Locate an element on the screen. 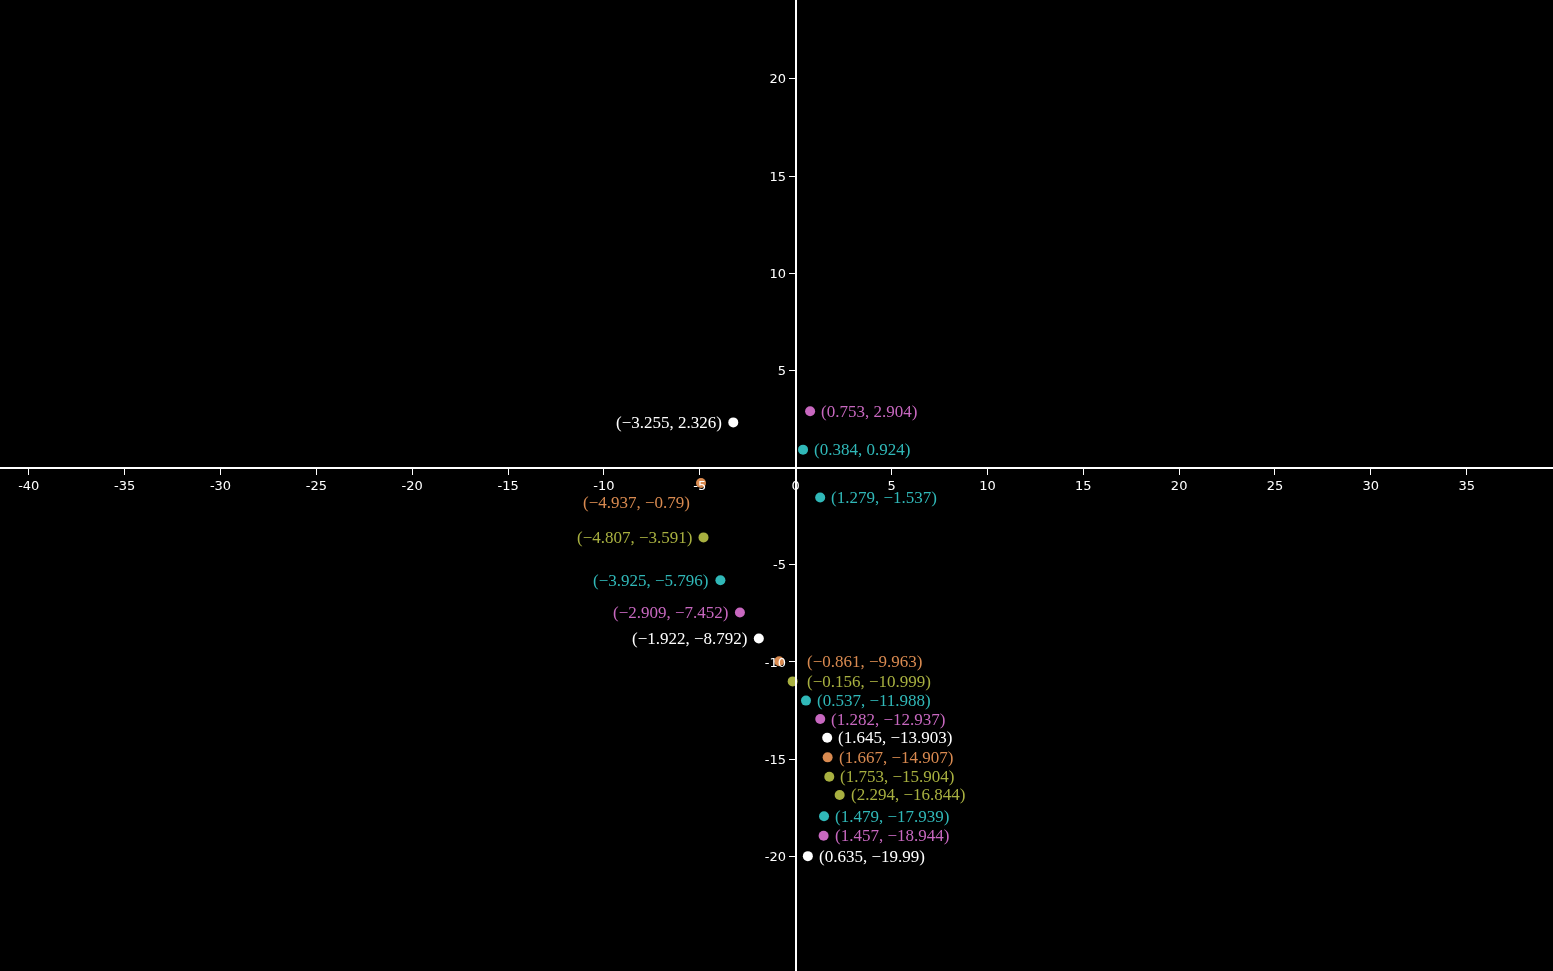 Image resolution: width=1553 pixels, height=971 pixels. x-tick-label: -40 is located at coordinates (29, 486).